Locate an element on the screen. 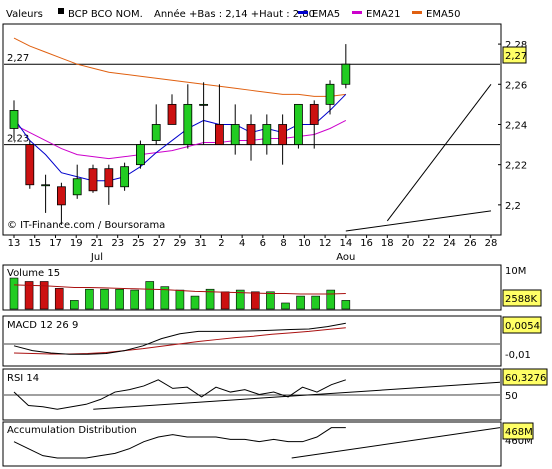 This screenshot has width=552, height=469. ema5-legend-label: EMA5 is located at coordinates (326, 14).